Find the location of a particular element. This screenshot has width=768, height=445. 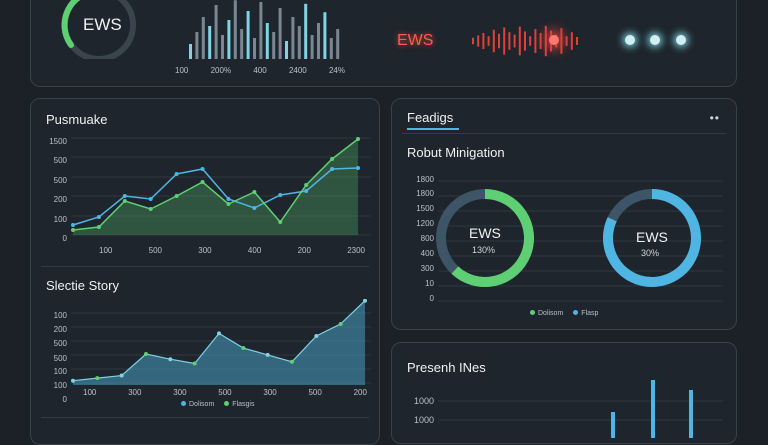

legend-item: Flasgis is located at coordinates (239, 404).